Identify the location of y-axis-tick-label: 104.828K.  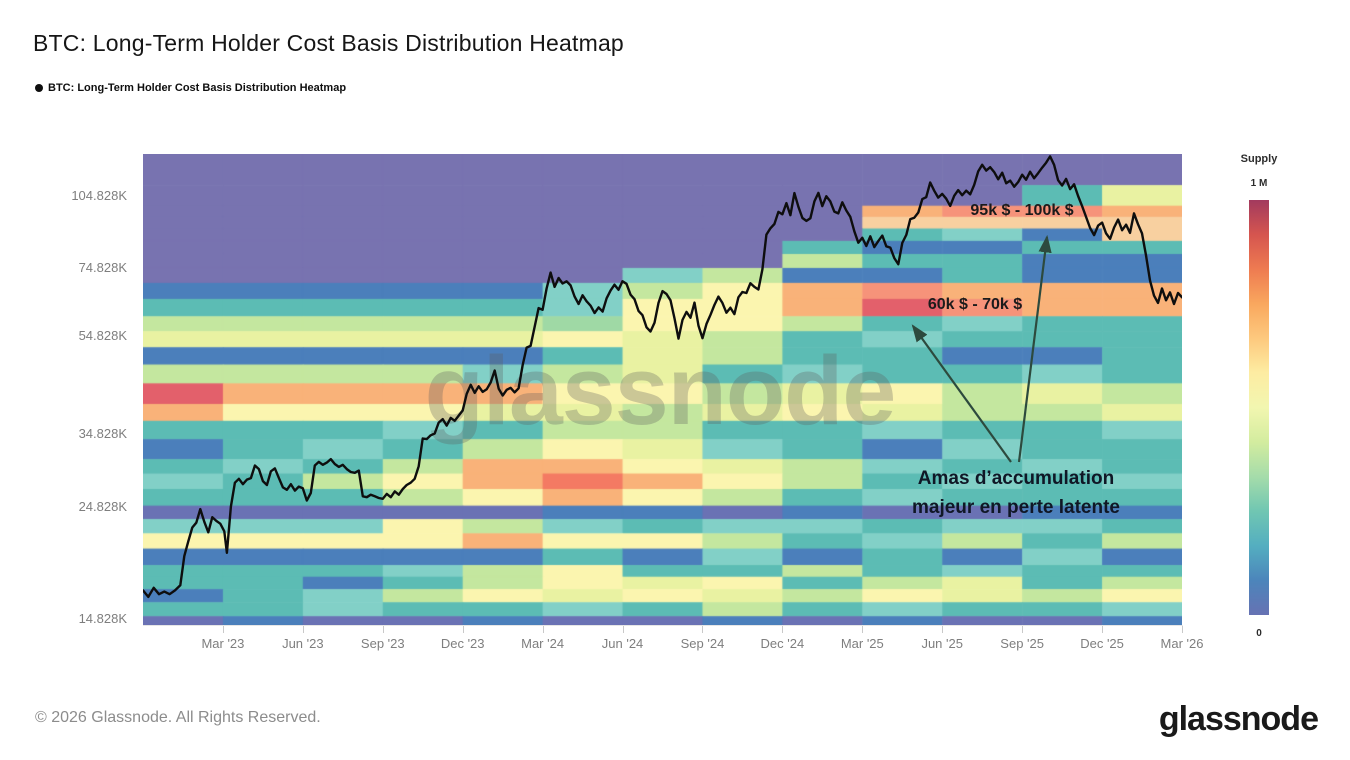
(99, 195).